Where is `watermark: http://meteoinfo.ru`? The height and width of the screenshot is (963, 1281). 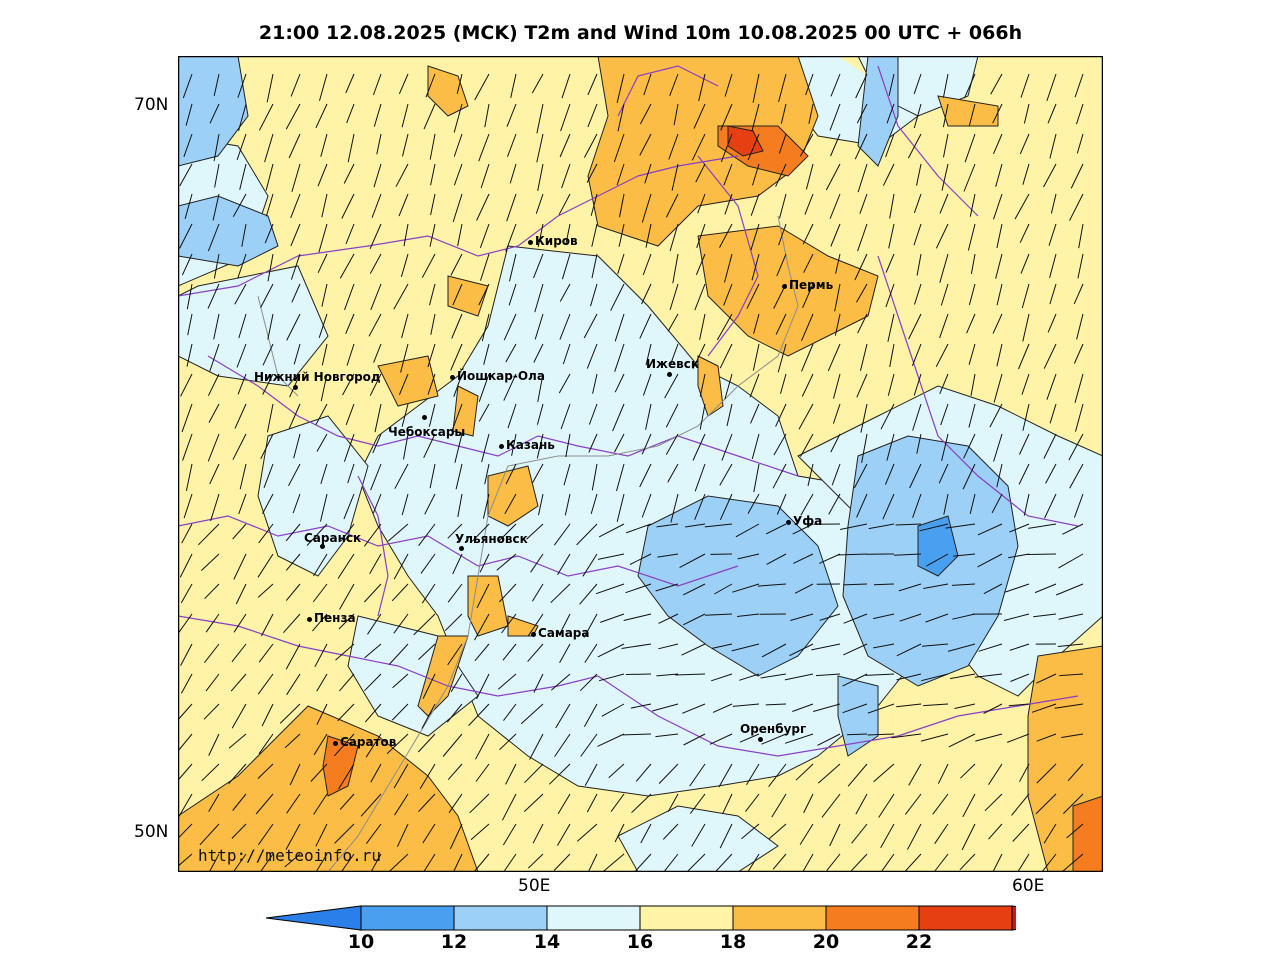
watermark: http://meteoinfo.ru is located at coordinates (290, 855).